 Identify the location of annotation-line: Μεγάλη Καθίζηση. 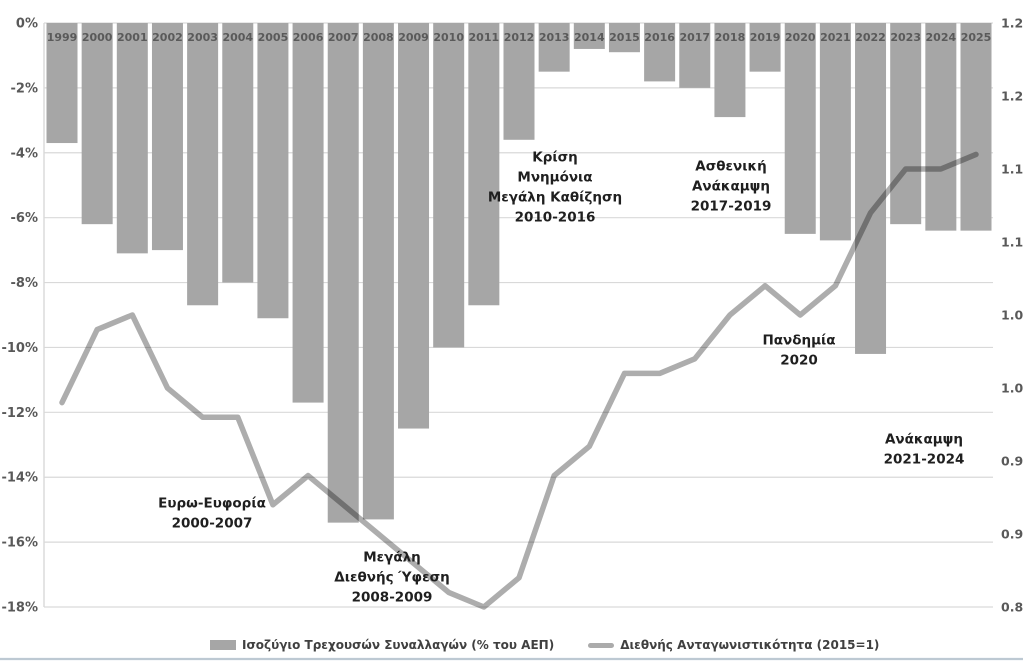
(555, 198).